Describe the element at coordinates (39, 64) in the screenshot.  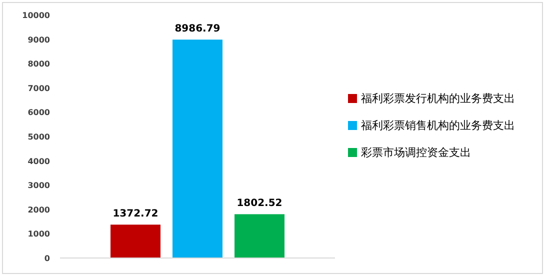
I see `y-tick-label: 8000` at that location.